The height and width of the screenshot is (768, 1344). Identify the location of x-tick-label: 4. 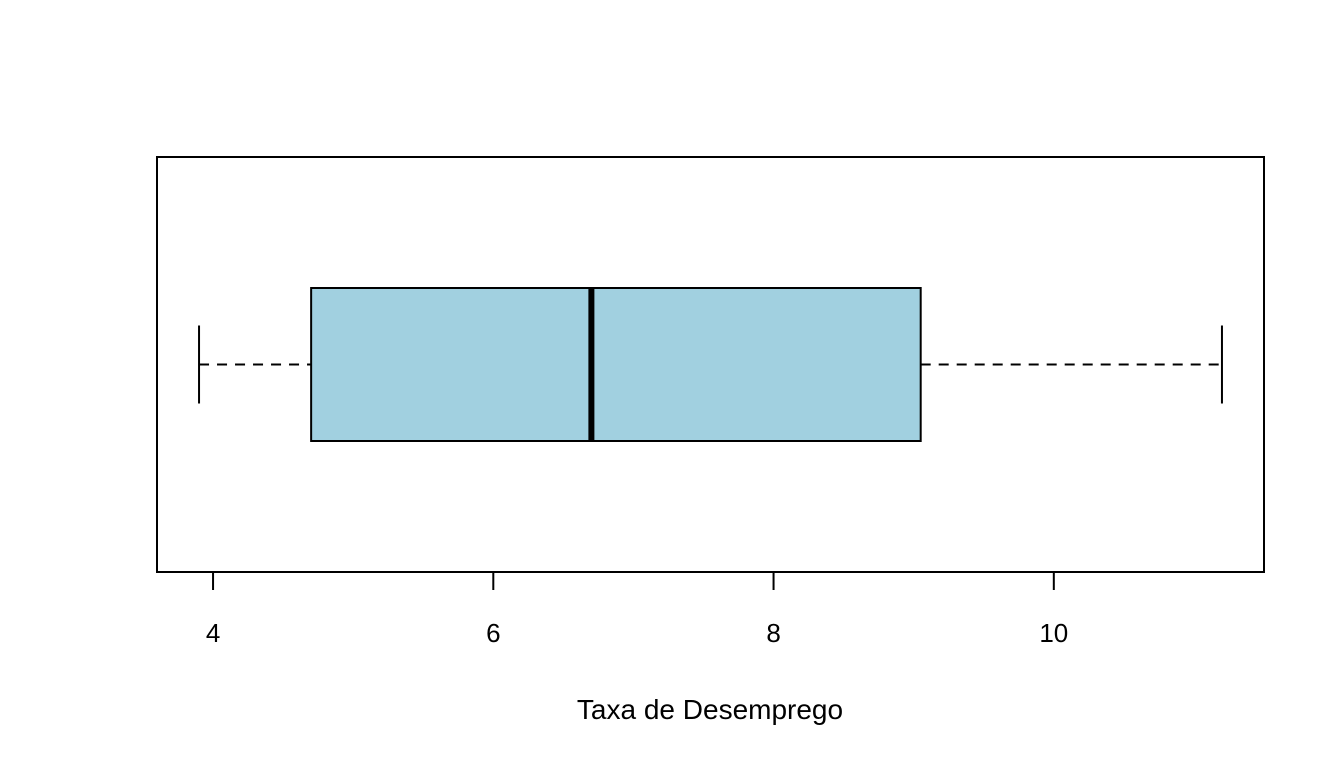
(213, 633).